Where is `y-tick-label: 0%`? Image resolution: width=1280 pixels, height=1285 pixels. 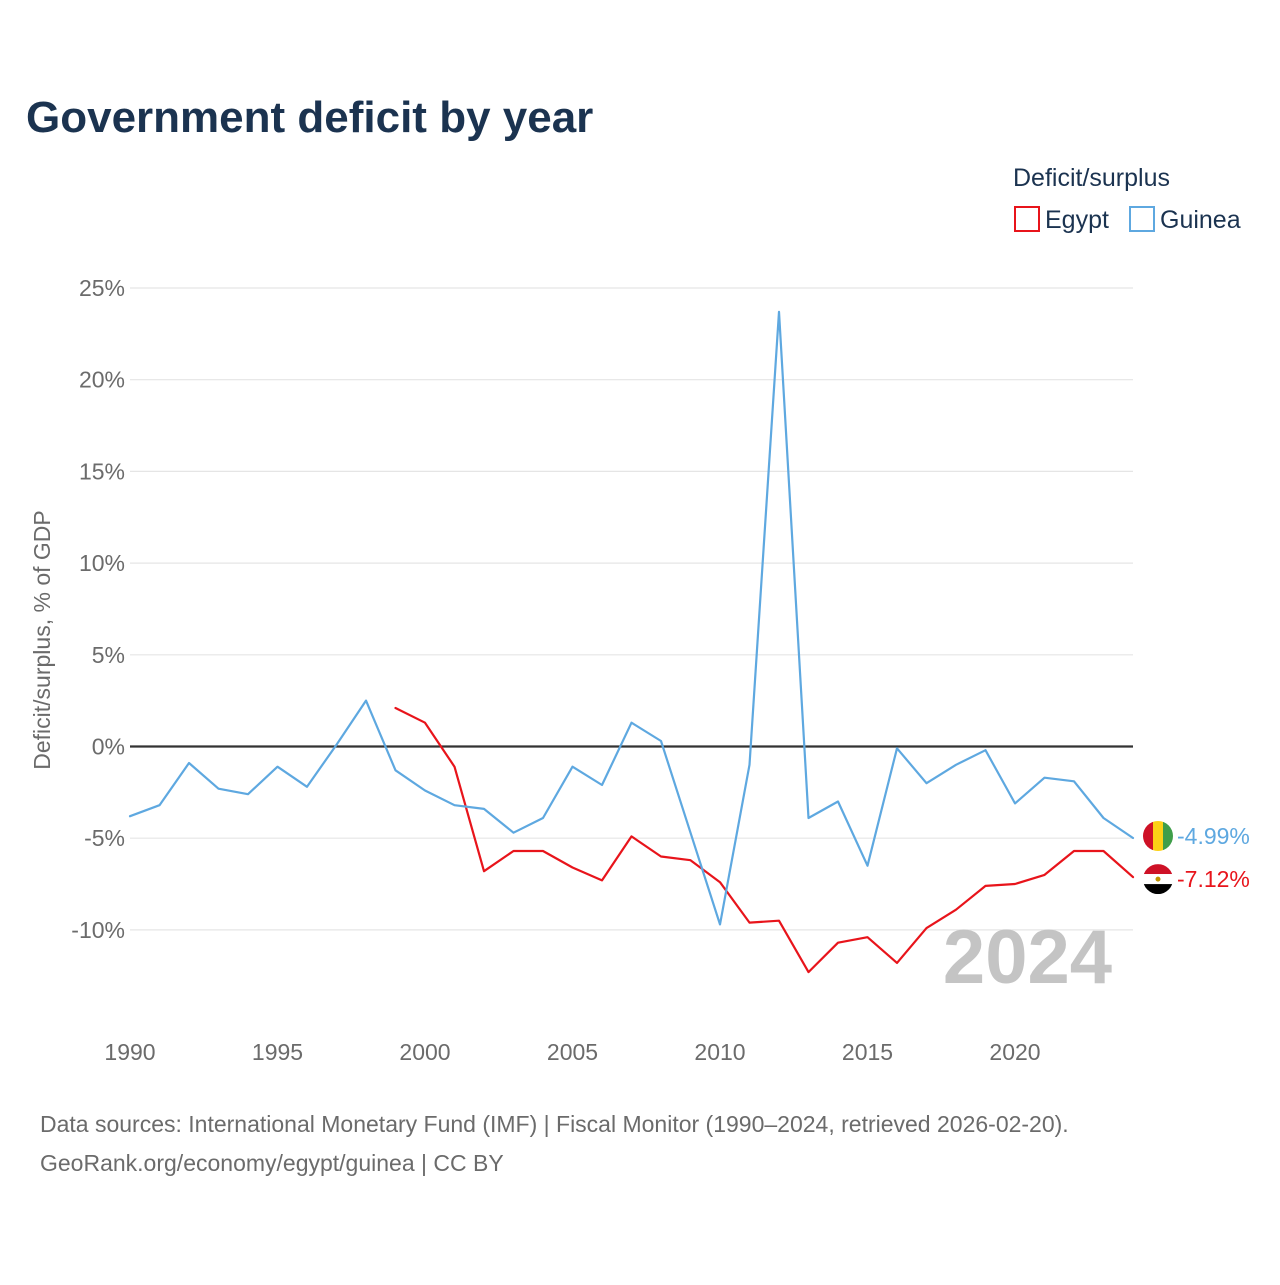
y-tick-label: 0% is located at coordinates (108, 747).